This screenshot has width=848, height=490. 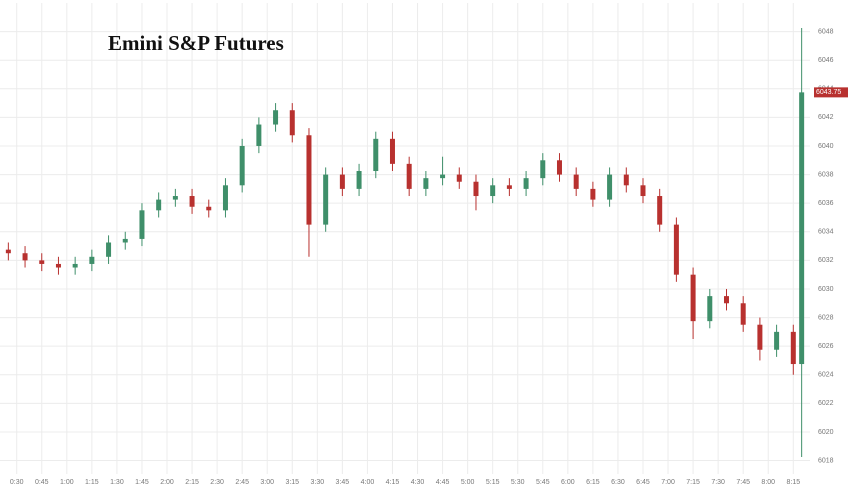 What do you see at coordinates (826, 317) in the screenshot?
I see `y-tick-label: 6028` at bounding box center [826, 317].